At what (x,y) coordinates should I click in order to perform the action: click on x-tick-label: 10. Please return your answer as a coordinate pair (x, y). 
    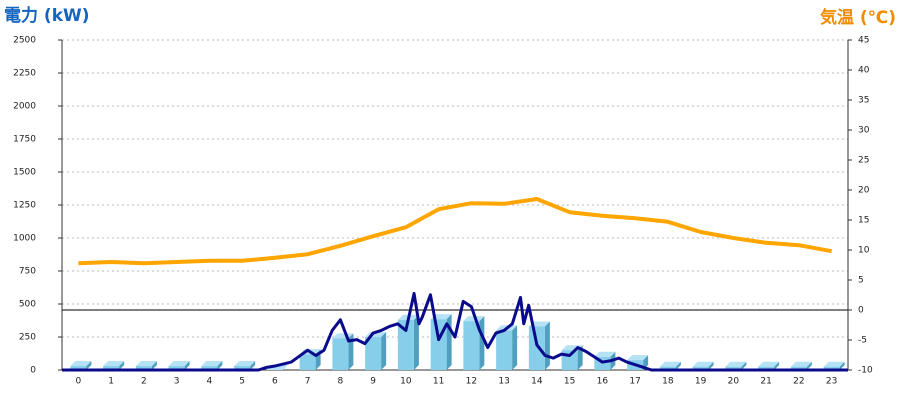
    Looking at the image, I should click on (406, 382).